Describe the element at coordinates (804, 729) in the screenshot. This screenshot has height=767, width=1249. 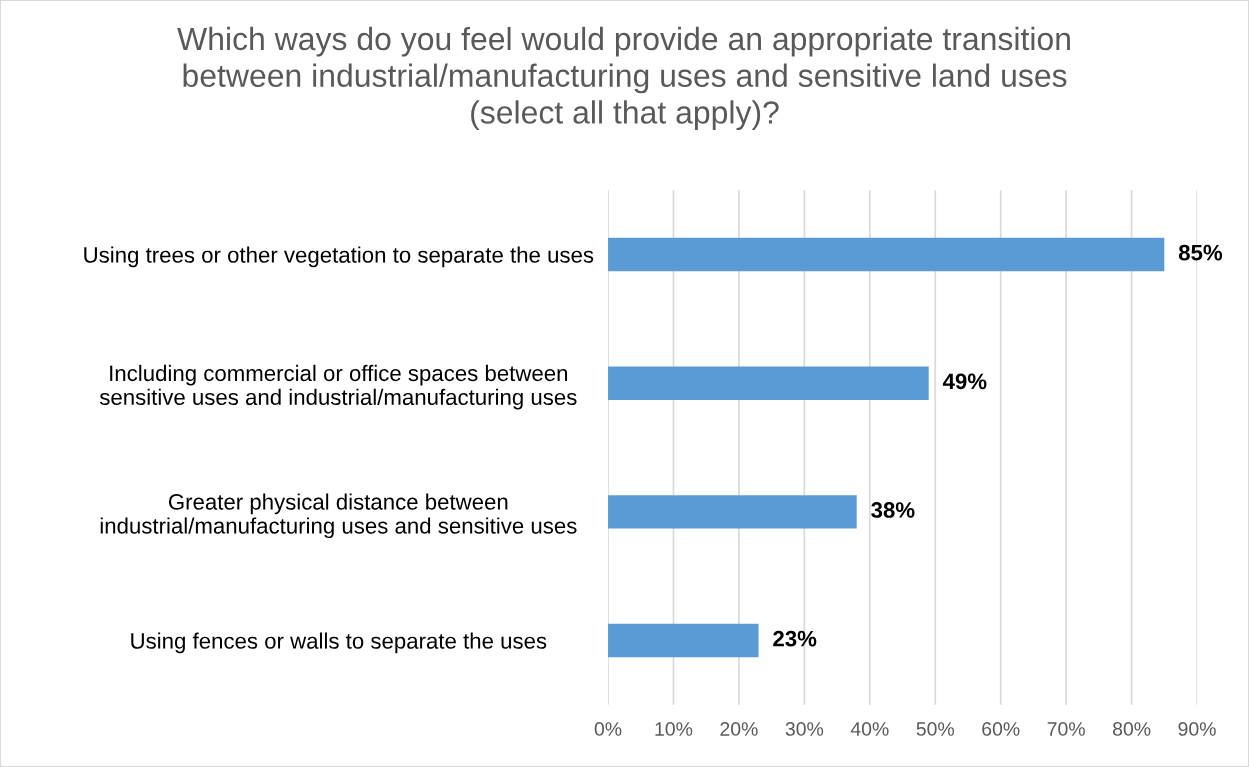
I see `x-tick-label: 30%` at that location.